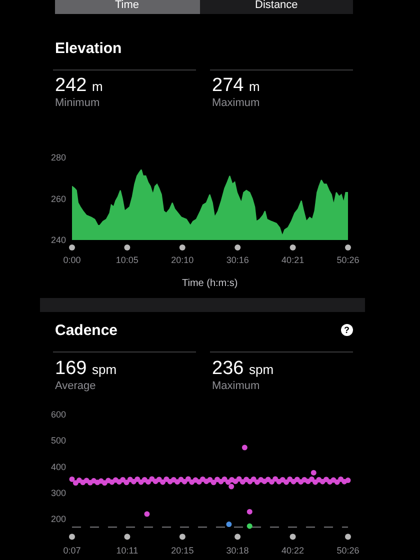 The image size is (420, 560). I want to click on y-tick-label: 280, so click(58, 157).